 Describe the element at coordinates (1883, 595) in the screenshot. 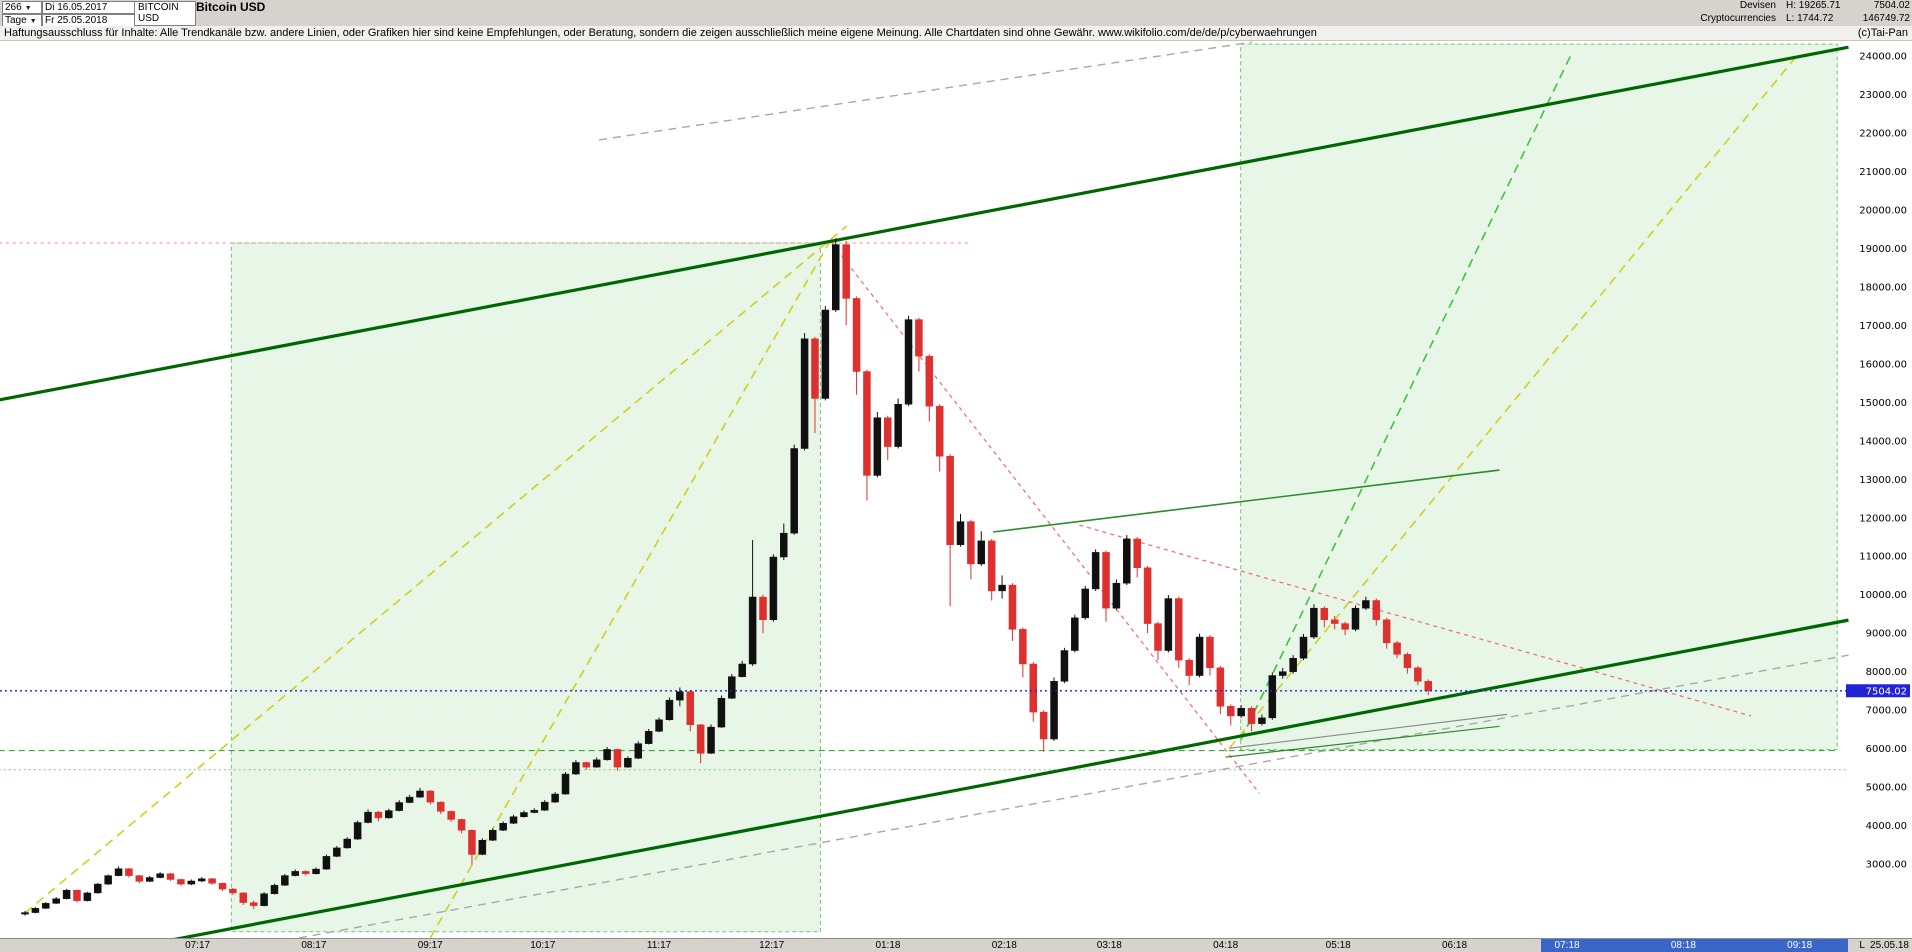

I see `price-tick-label: 10000.00` at that location.